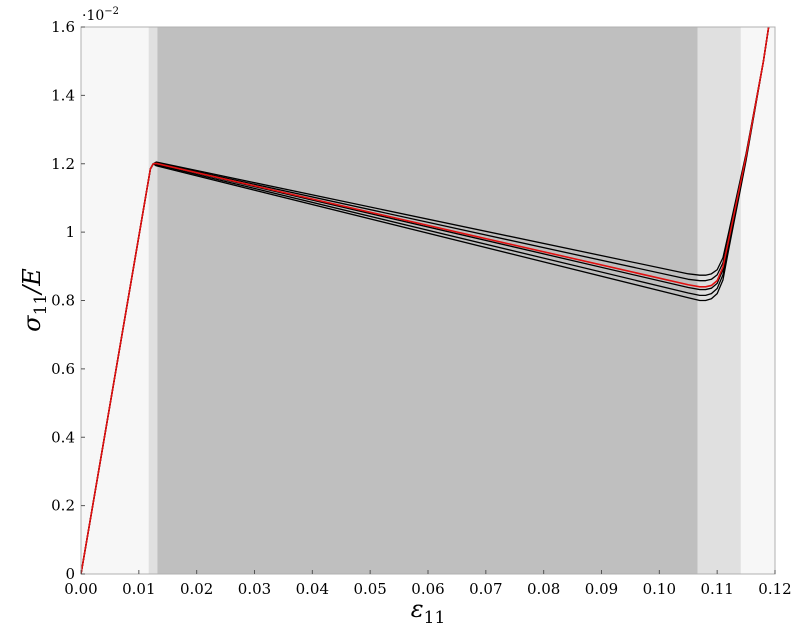  Describe the element at coordinates (32, 282) in the screenshot. I see `y-axis-rest: /E` at that location.